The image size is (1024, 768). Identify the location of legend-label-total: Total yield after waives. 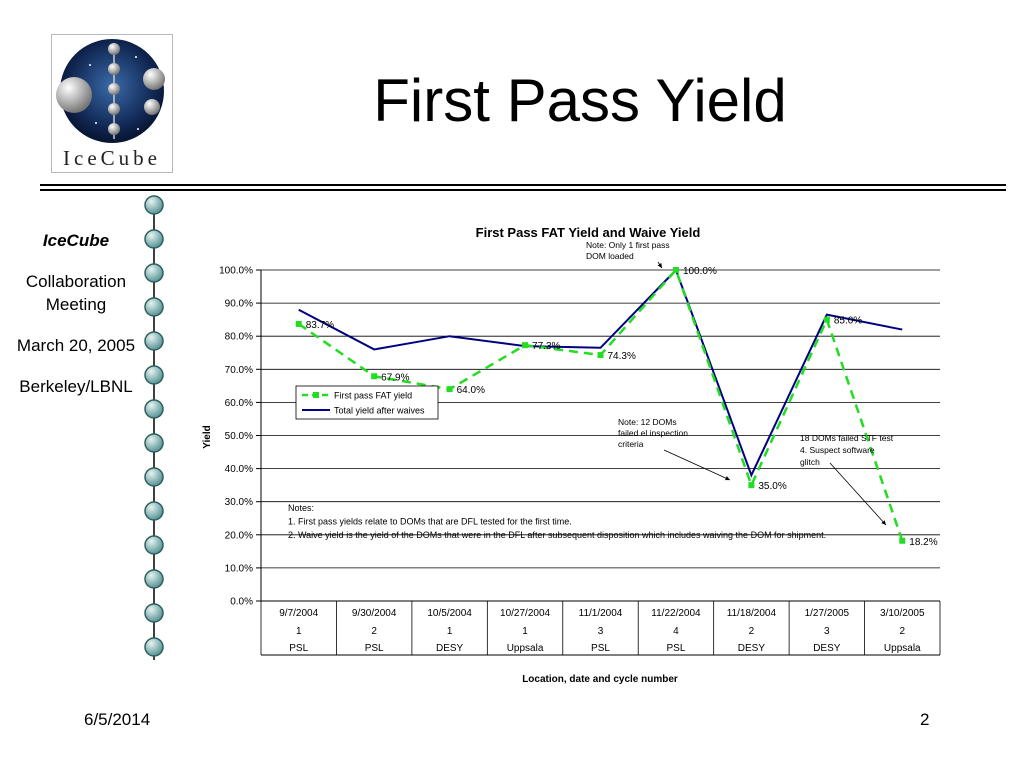
(379, 411).